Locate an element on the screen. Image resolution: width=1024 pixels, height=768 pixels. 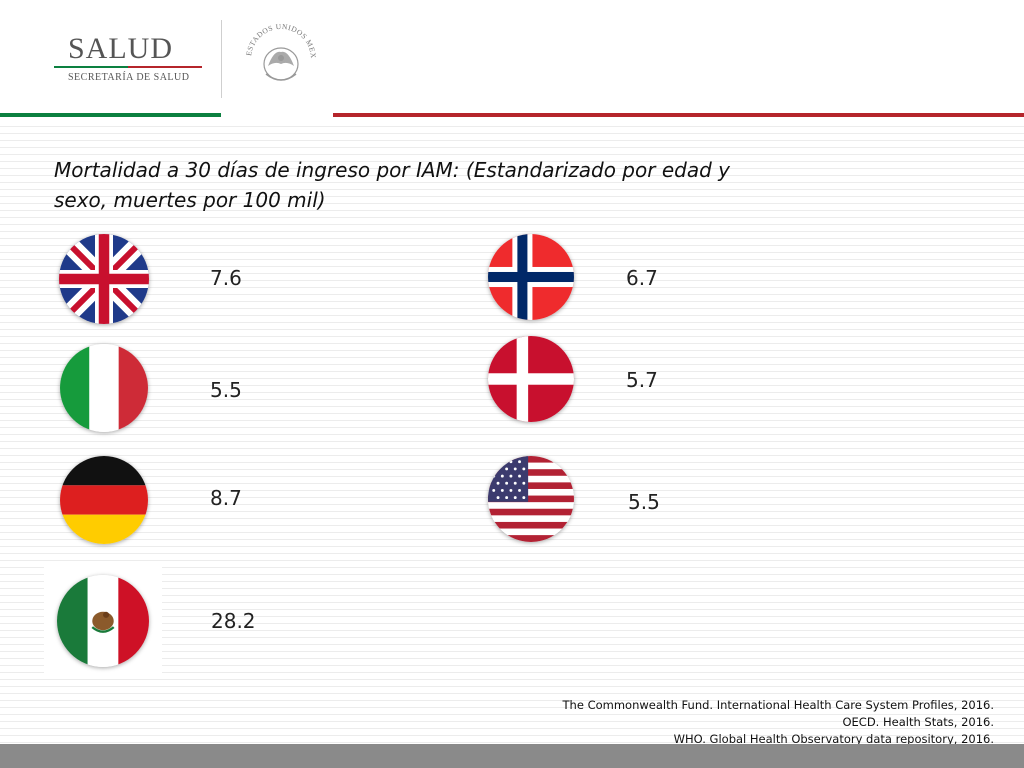
header-green-bar is located at coordinates (110, 115).